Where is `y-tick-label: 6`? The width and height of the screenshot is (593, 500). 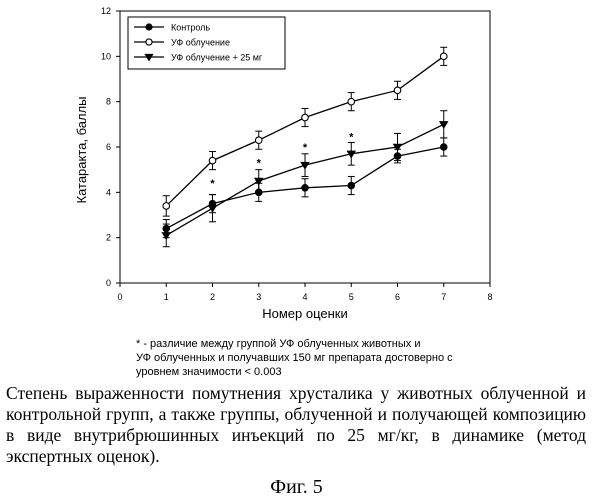
y-tick-label: 6 is located at coordinates (108, 147).